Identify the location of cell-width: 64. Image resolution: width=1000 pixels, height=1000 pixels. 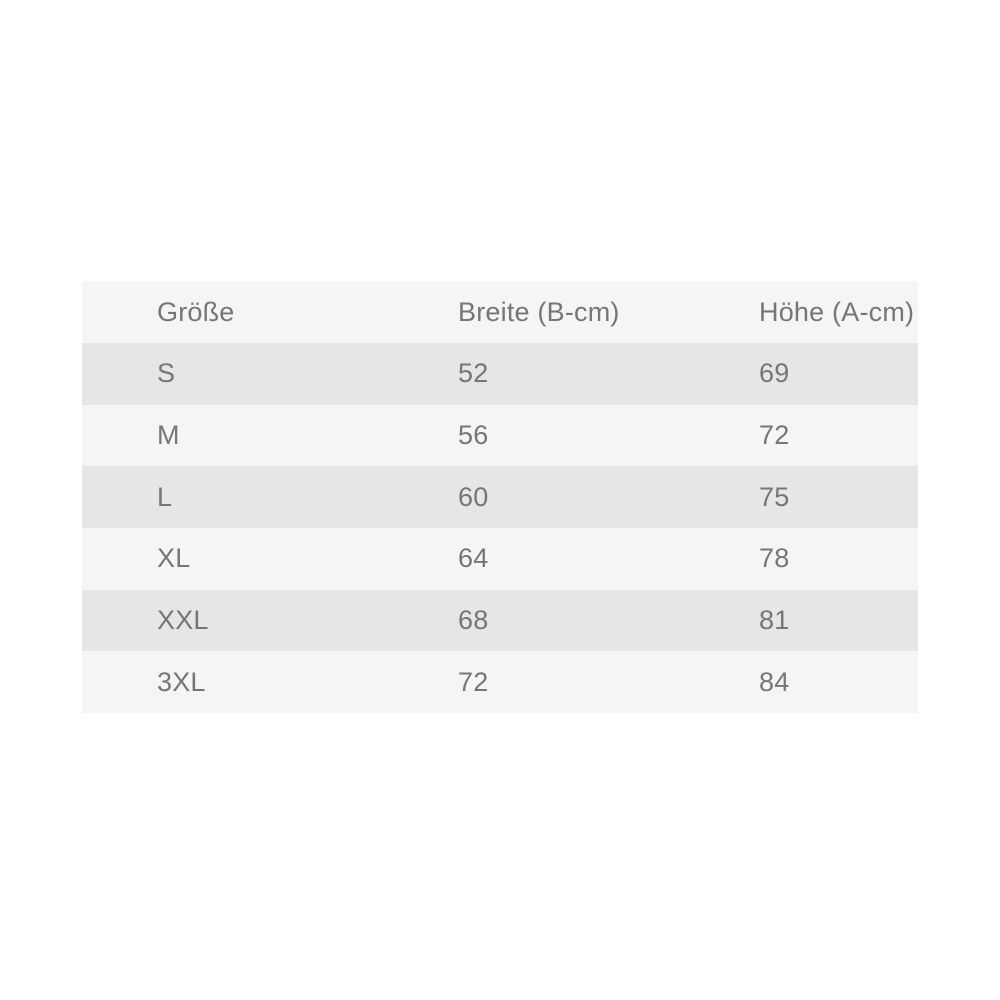
(533, 559).